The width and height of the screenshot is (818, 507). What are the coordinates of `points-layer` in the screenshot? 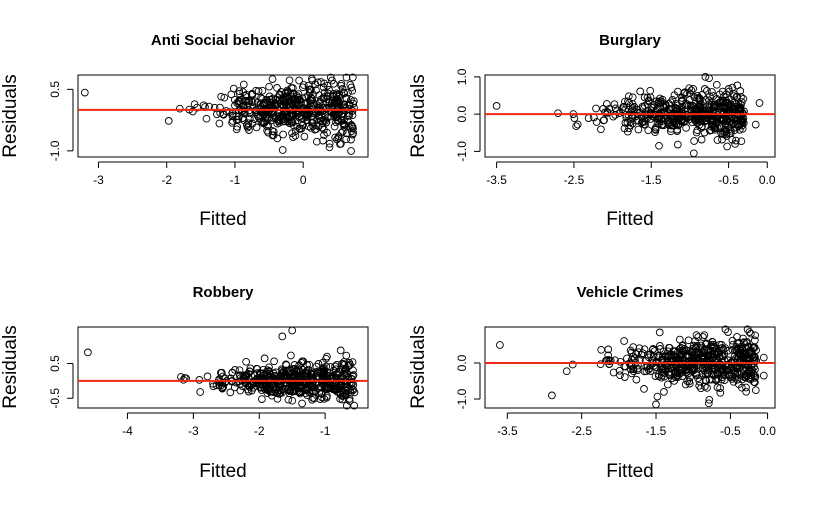 It's located at (221, 368).